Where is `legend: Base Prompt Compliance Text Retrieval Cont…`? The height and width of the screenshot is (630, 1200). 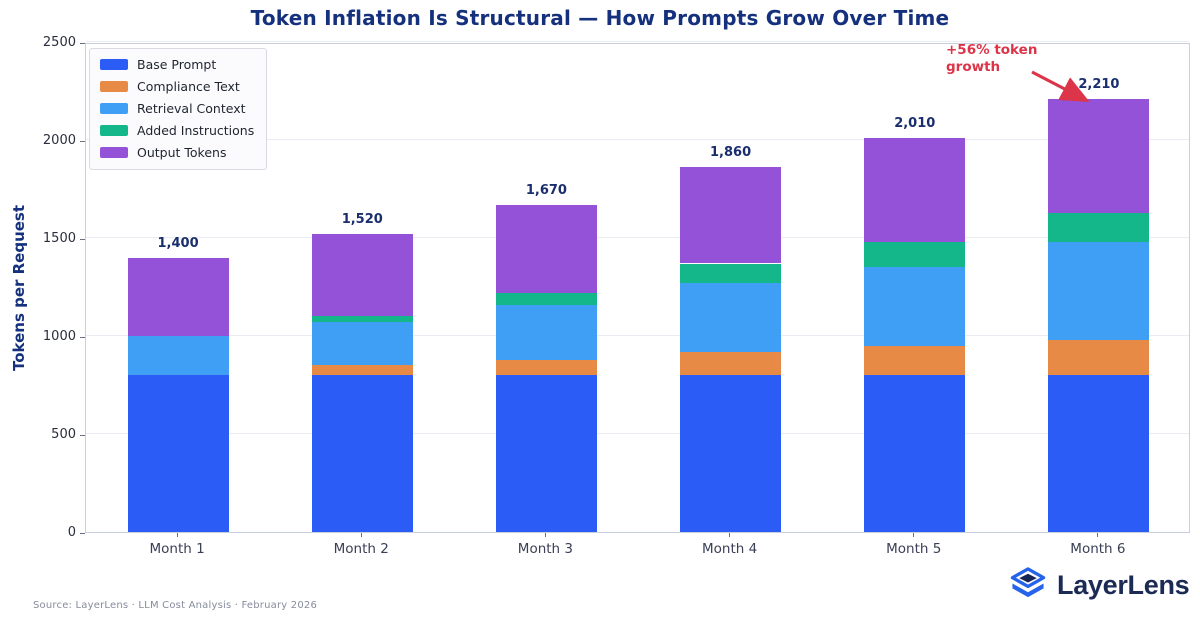 legend: Base Prompt Compliance Text Retrieval Cont… is located at coordinates (178, 109).